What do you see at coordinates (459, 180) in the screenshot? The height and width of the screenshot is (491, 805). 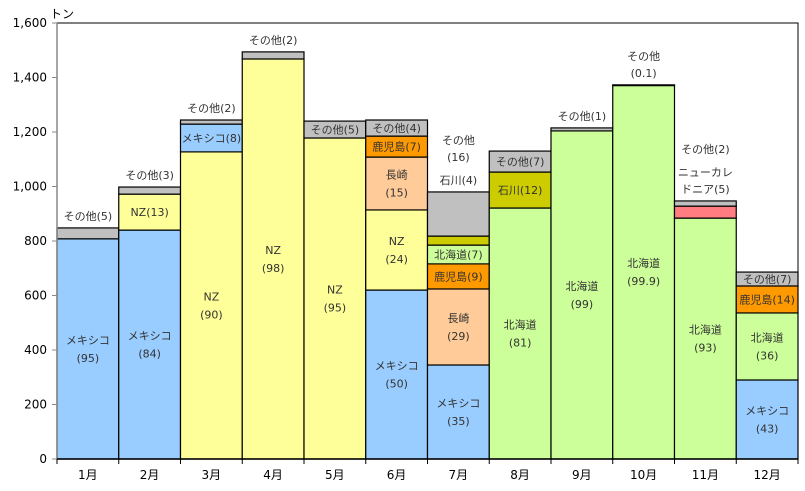 I see `segment-label: 石川(4)` at bounding box center [459, 180].